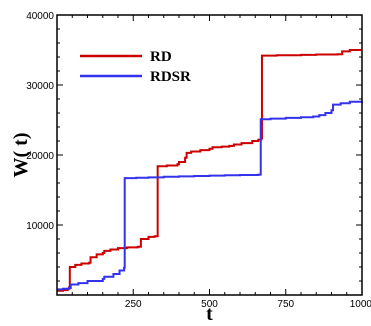 This screenshot has width=371, height=326. I want to click on y-tick-label: 10000, so click(40, 226).